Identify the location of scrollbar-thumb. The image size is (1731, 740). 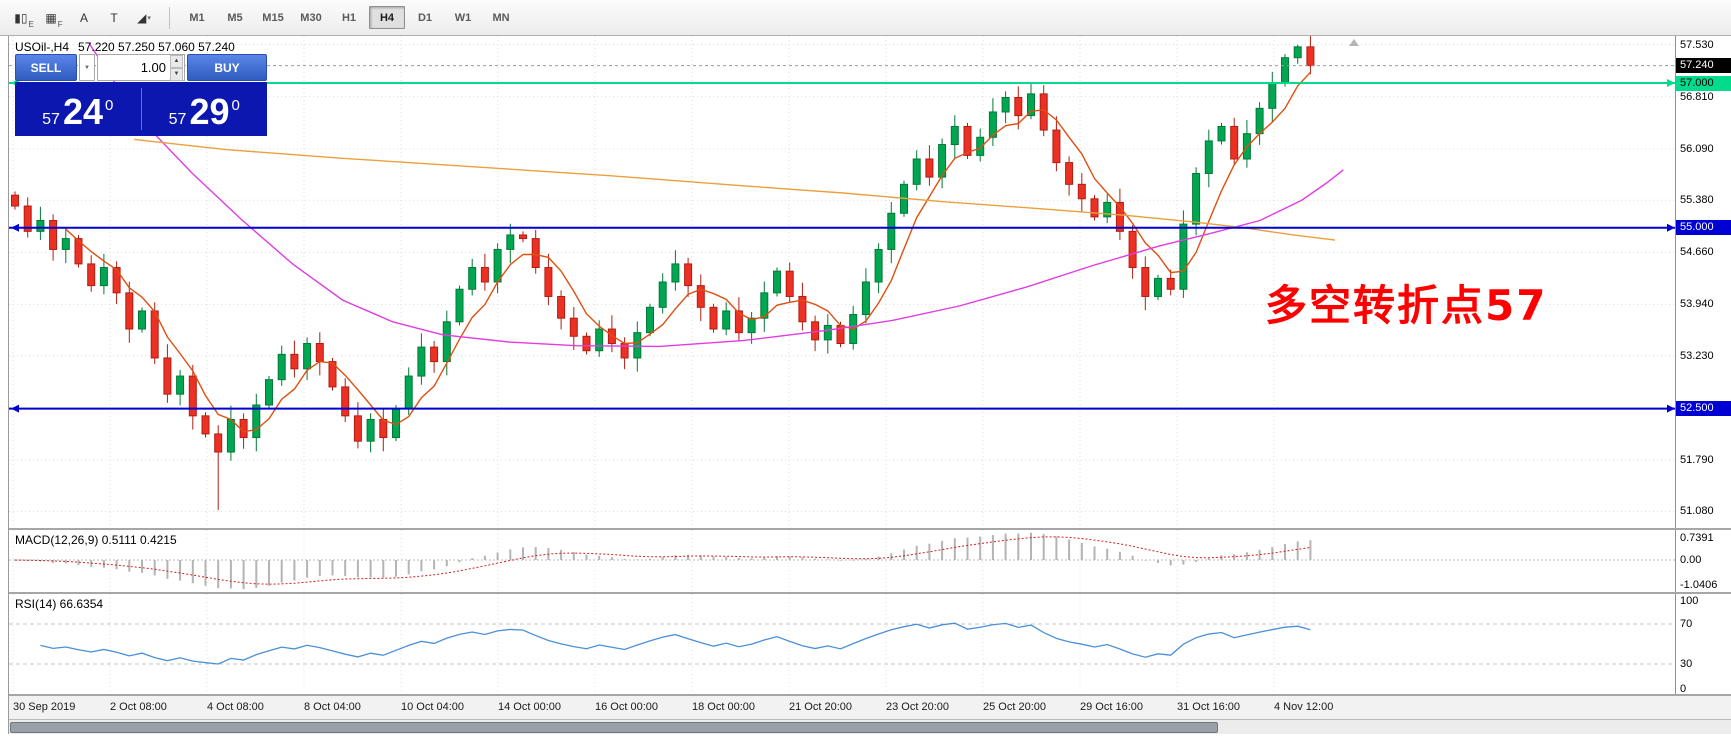
(614, 727).